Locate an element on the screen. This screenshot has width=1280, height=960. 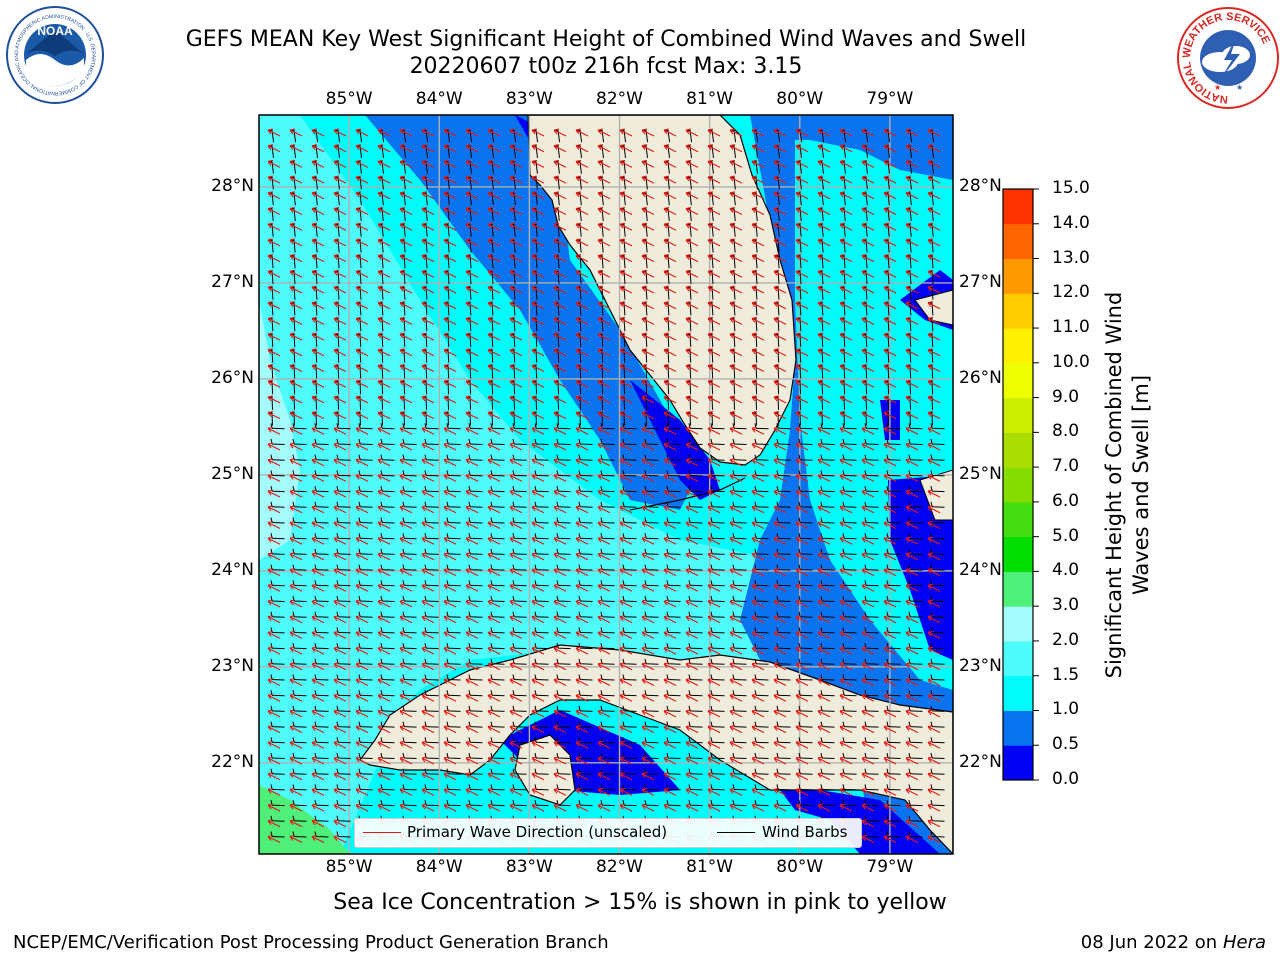
lon-label-bottom: 80°W is located at coordinates (800, 867).